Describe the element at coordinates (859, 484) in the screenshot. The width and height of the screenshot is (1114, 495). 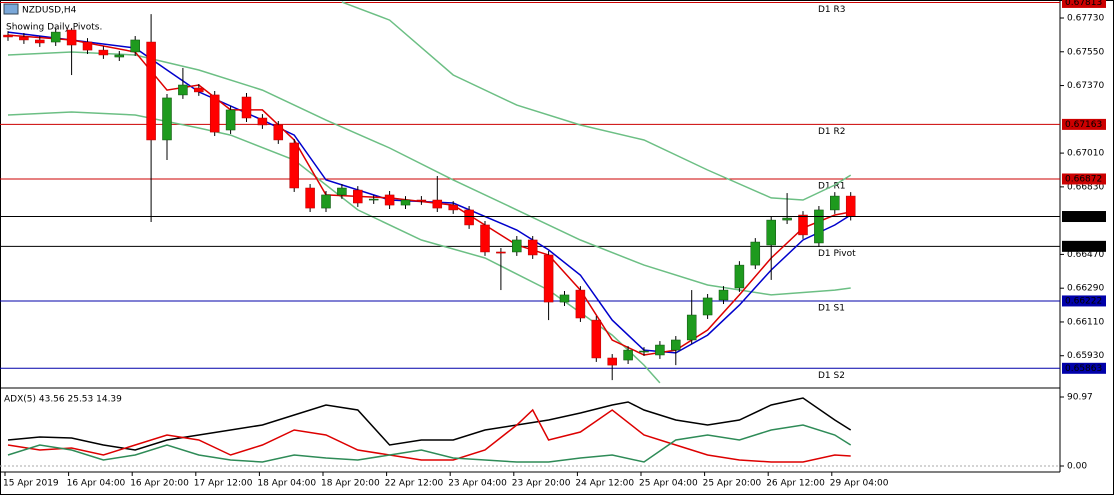
I see `x-tick-label: 29 Apr 04:00` at that location.